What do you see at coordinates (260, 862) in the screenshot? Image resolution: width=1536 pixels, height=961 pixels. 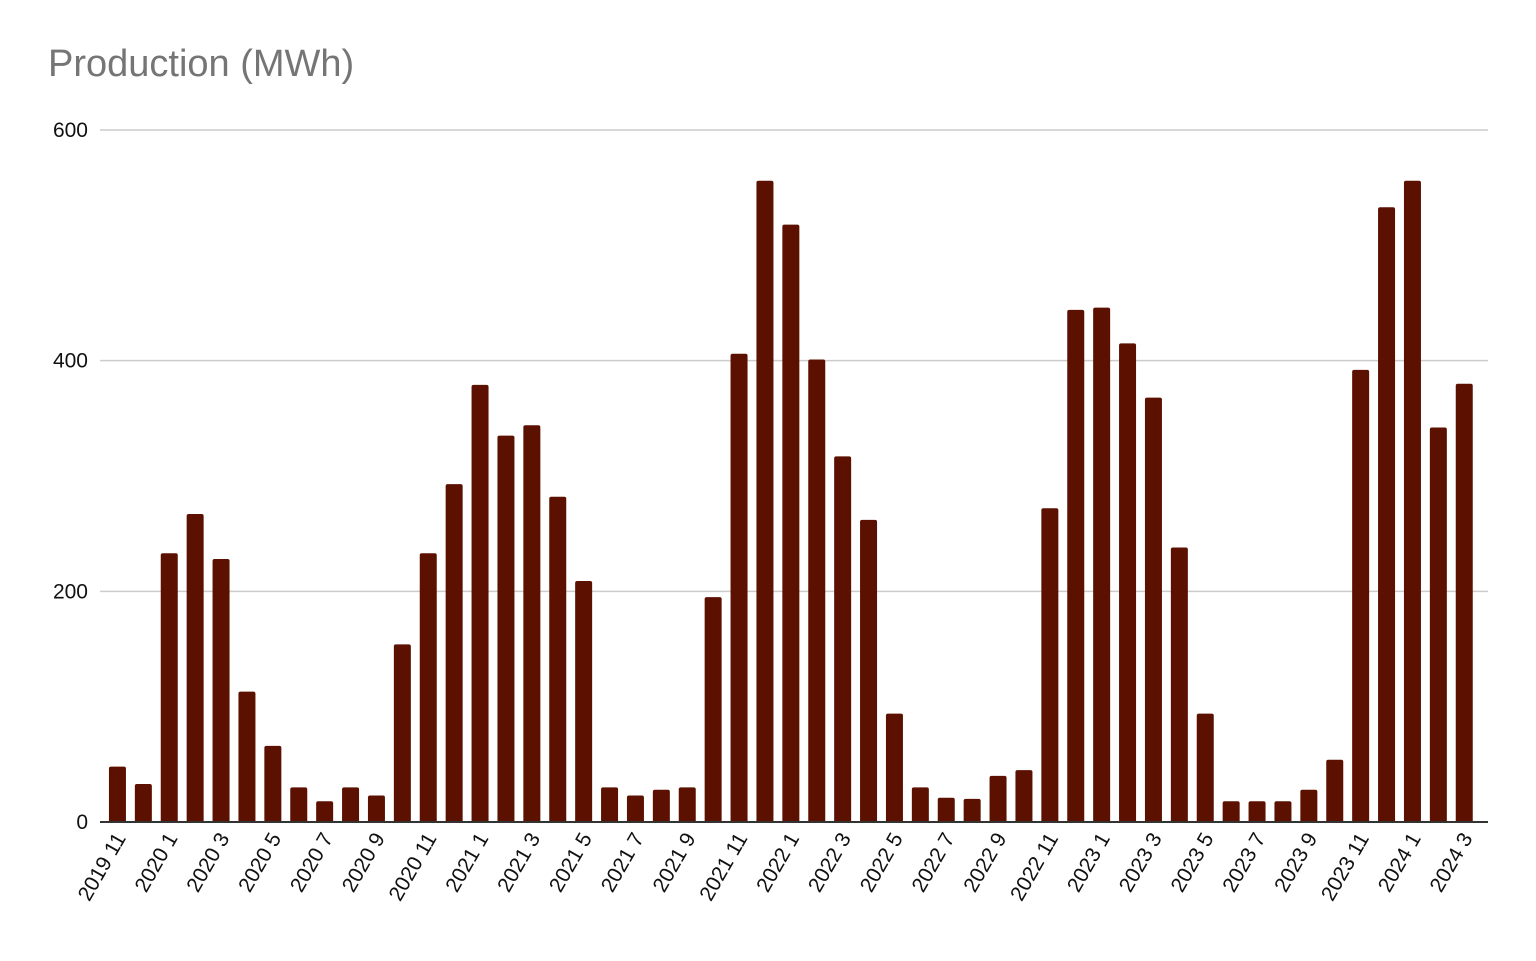 I see `x-tick-label: 2020 5` at bounding box center [260, 862].